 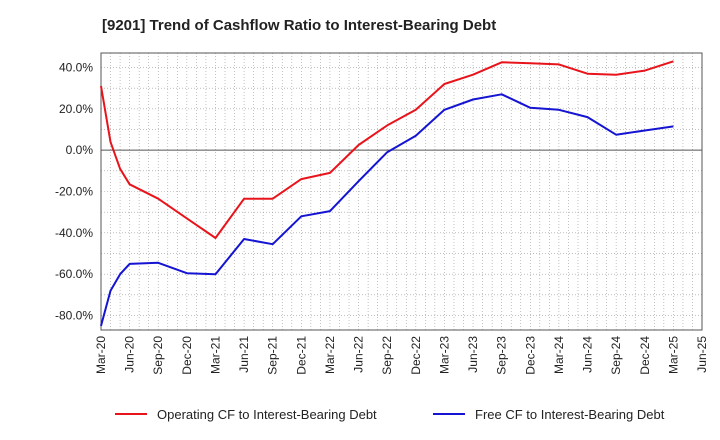 What do you see at coordinates (673, 355) in the screenshot?
I see `x-tick-label: Mar-25` at bounding box center [673, 355].